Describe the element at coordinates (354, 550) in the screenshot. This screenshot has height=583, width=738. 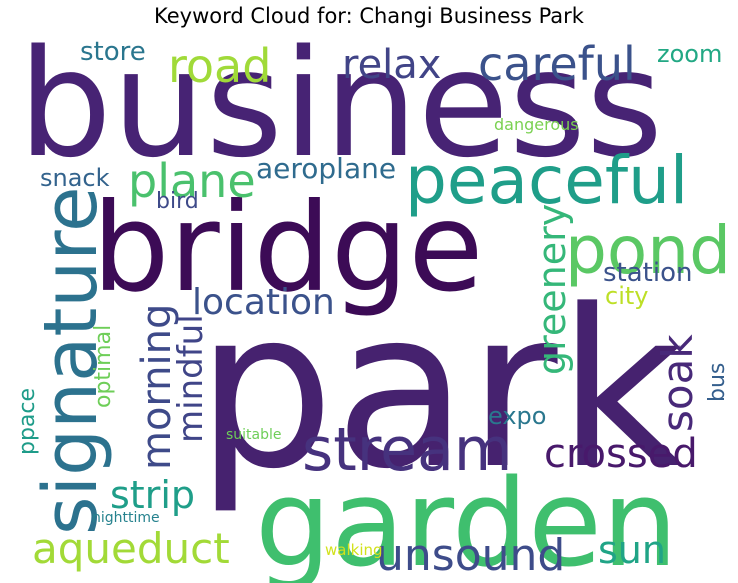
I see `word-walking: walking` at that location.